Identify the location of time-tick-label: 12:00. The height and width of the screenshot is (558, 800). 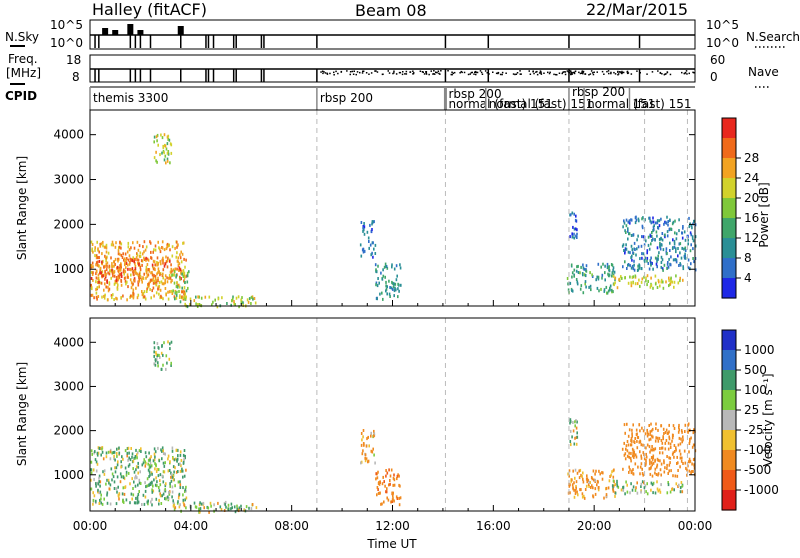
(392, 526).